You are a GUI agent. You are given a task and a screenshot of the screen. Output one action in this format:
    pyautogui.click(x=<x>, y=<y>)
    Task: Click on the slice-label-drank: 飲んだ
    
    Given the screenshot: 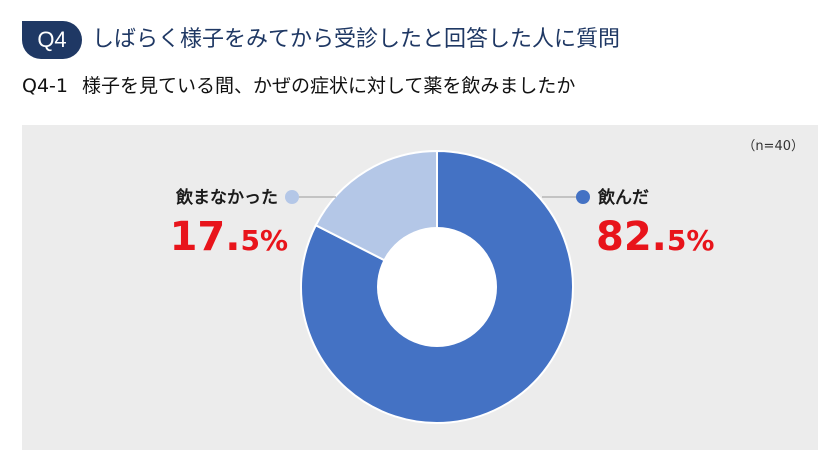 What is the action you would take?
    pyautogui.click(x=623, y=197)
    